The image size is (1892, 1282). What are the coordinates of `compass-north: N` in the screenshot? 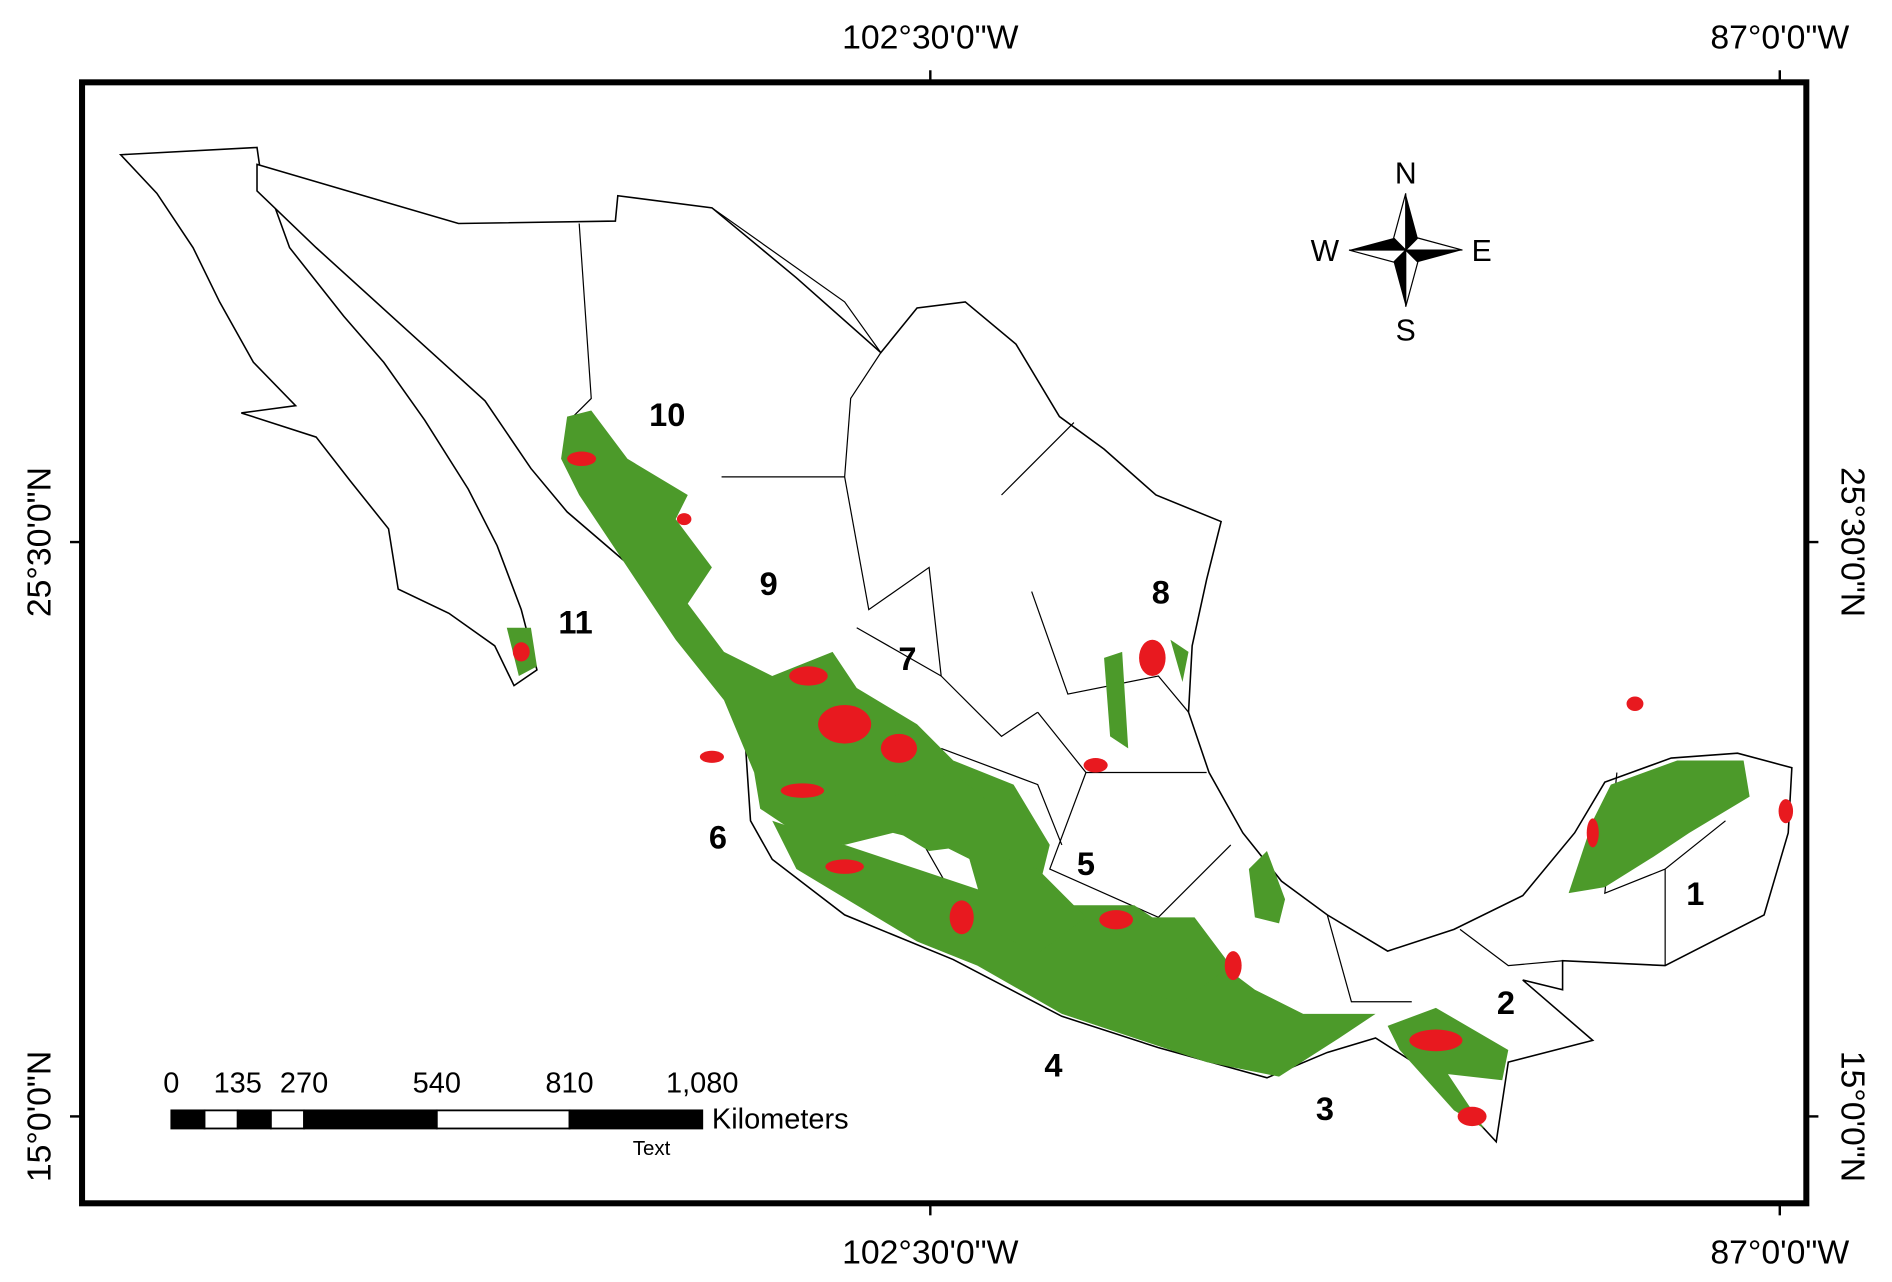 It's located at (1406, 174).